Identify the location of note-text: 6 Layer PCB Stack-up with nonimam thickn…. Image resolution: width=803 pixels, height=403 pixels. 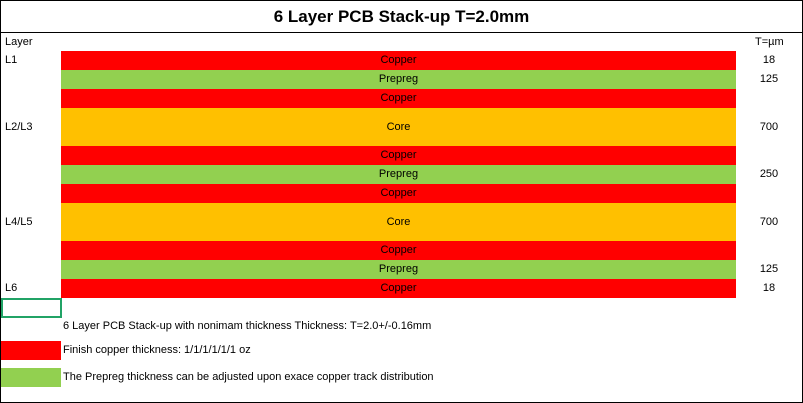
(247, 326).